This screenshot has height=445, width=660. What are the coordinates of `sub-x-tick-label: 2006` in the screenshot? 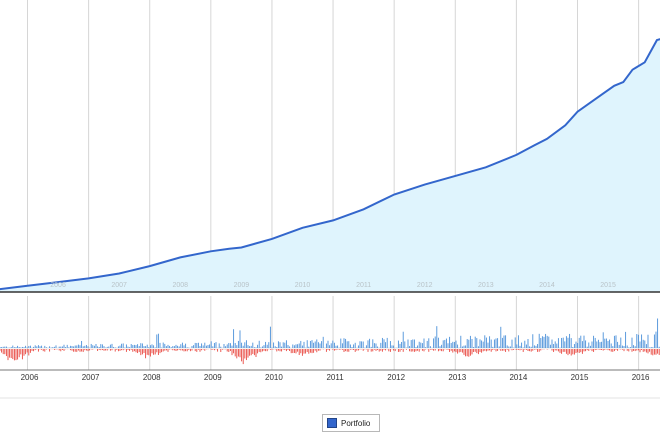 It's located at (30, 377).